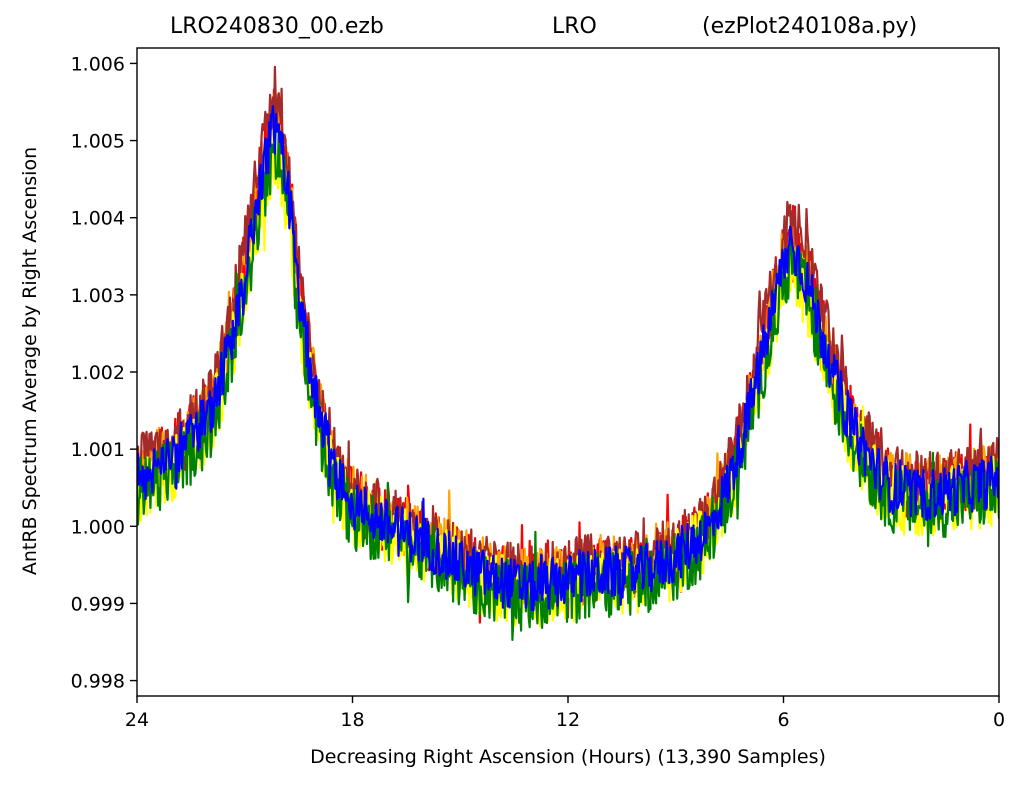 The width and height of the screenshot is (1024, 788). I want to click on x-tick-label: 18, so click(352, 720).